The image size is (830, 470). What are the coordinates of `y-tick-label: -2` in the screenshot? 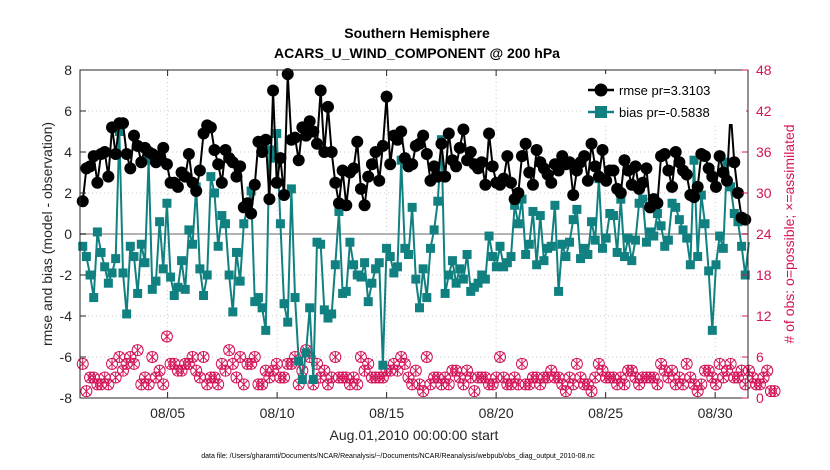 It's located at (66, 275).